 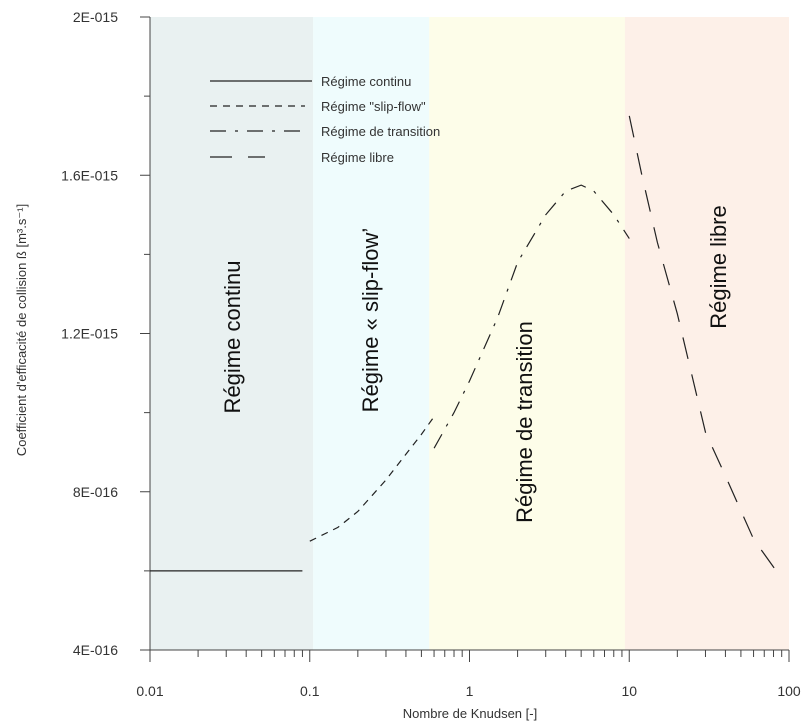 What do you see at coordinates (470, 713) in the screenshot?
I see `x-axis-title: Nombre de Knudsen [-]` at bounding box center [470, 713].